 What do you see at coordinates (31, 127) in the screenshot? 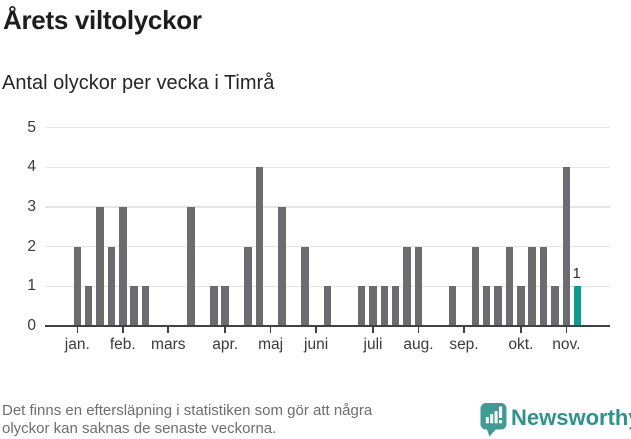
I see `y-axis-tick-label: 5` at bounding box center [31, 127].